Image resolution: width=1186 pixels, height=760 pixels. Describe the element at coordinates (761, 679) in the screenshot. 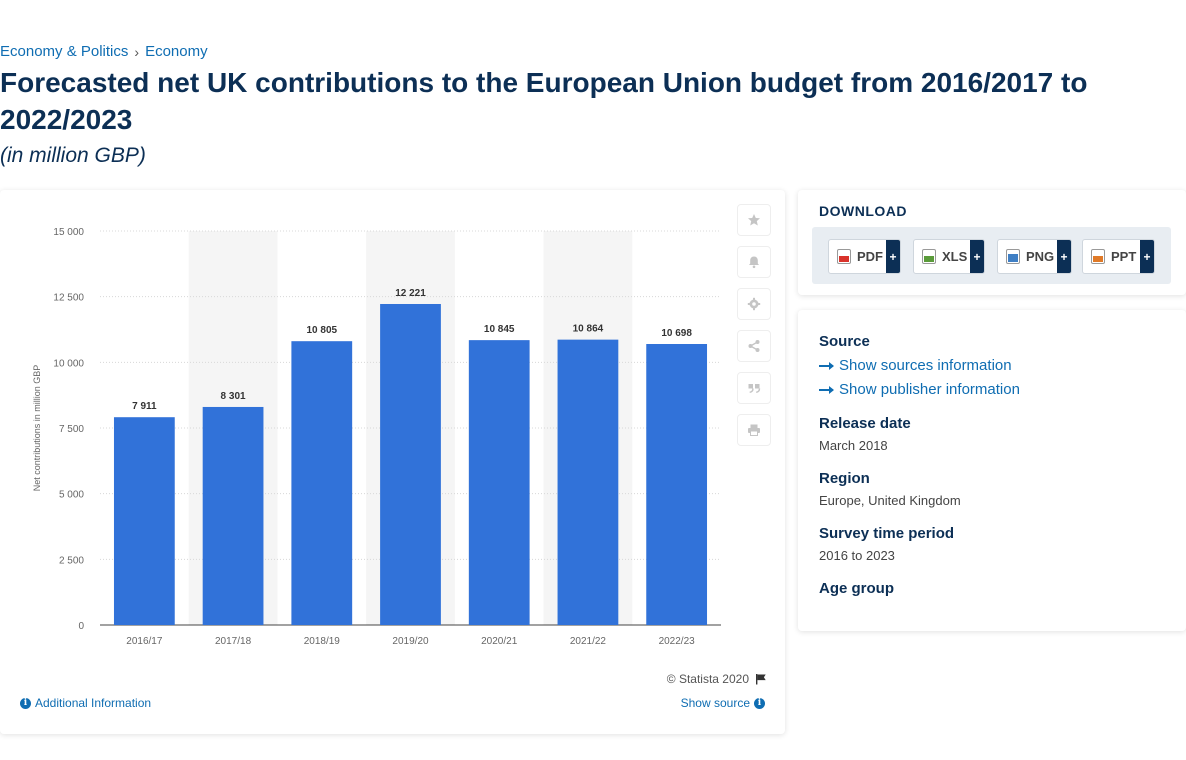

I see `flag-icon` at that location.